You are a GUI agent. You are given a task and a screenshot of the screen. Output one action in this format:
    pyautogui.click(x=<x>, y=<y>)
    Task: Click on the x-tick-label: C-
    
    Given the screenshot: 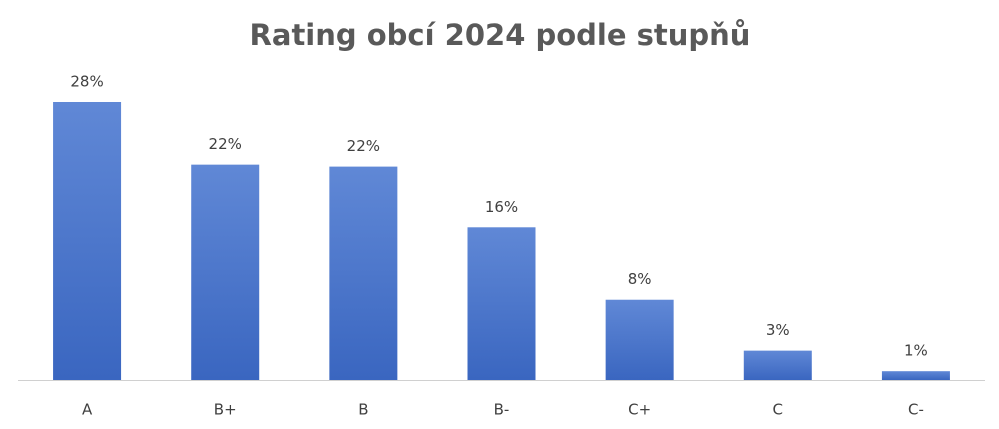 What is the action you would take?
    pyautogui.click(x=916, y=410)
    